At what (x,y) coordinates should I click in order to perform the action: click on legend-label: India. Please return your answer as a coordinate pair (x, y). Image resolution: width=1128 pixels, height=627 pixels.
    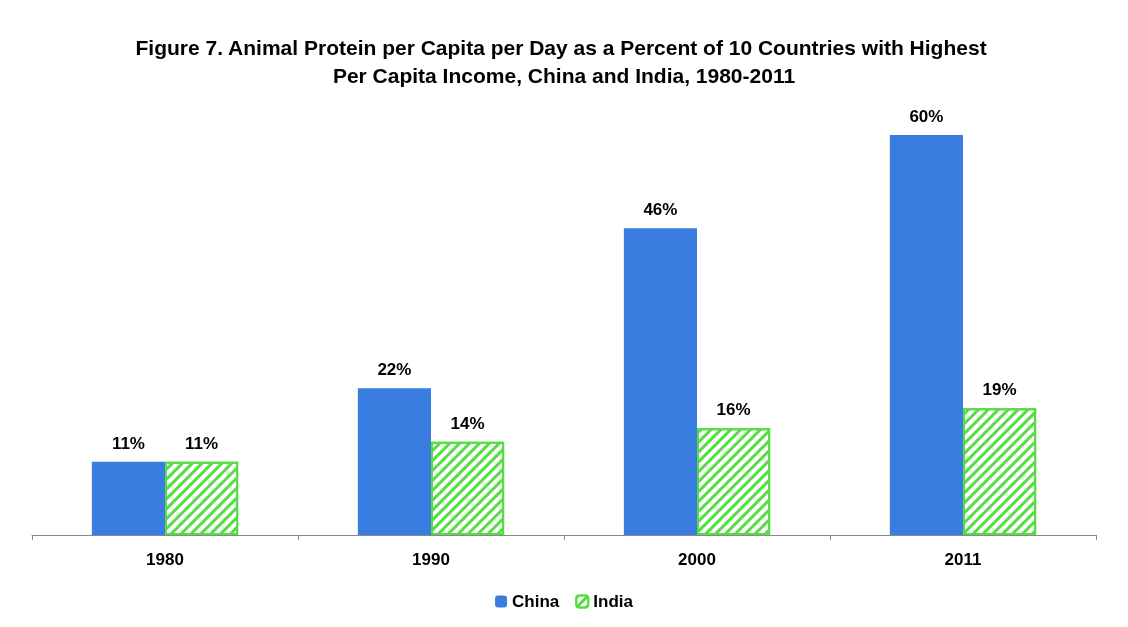
    Looking at the image, I should click on (613, 601).